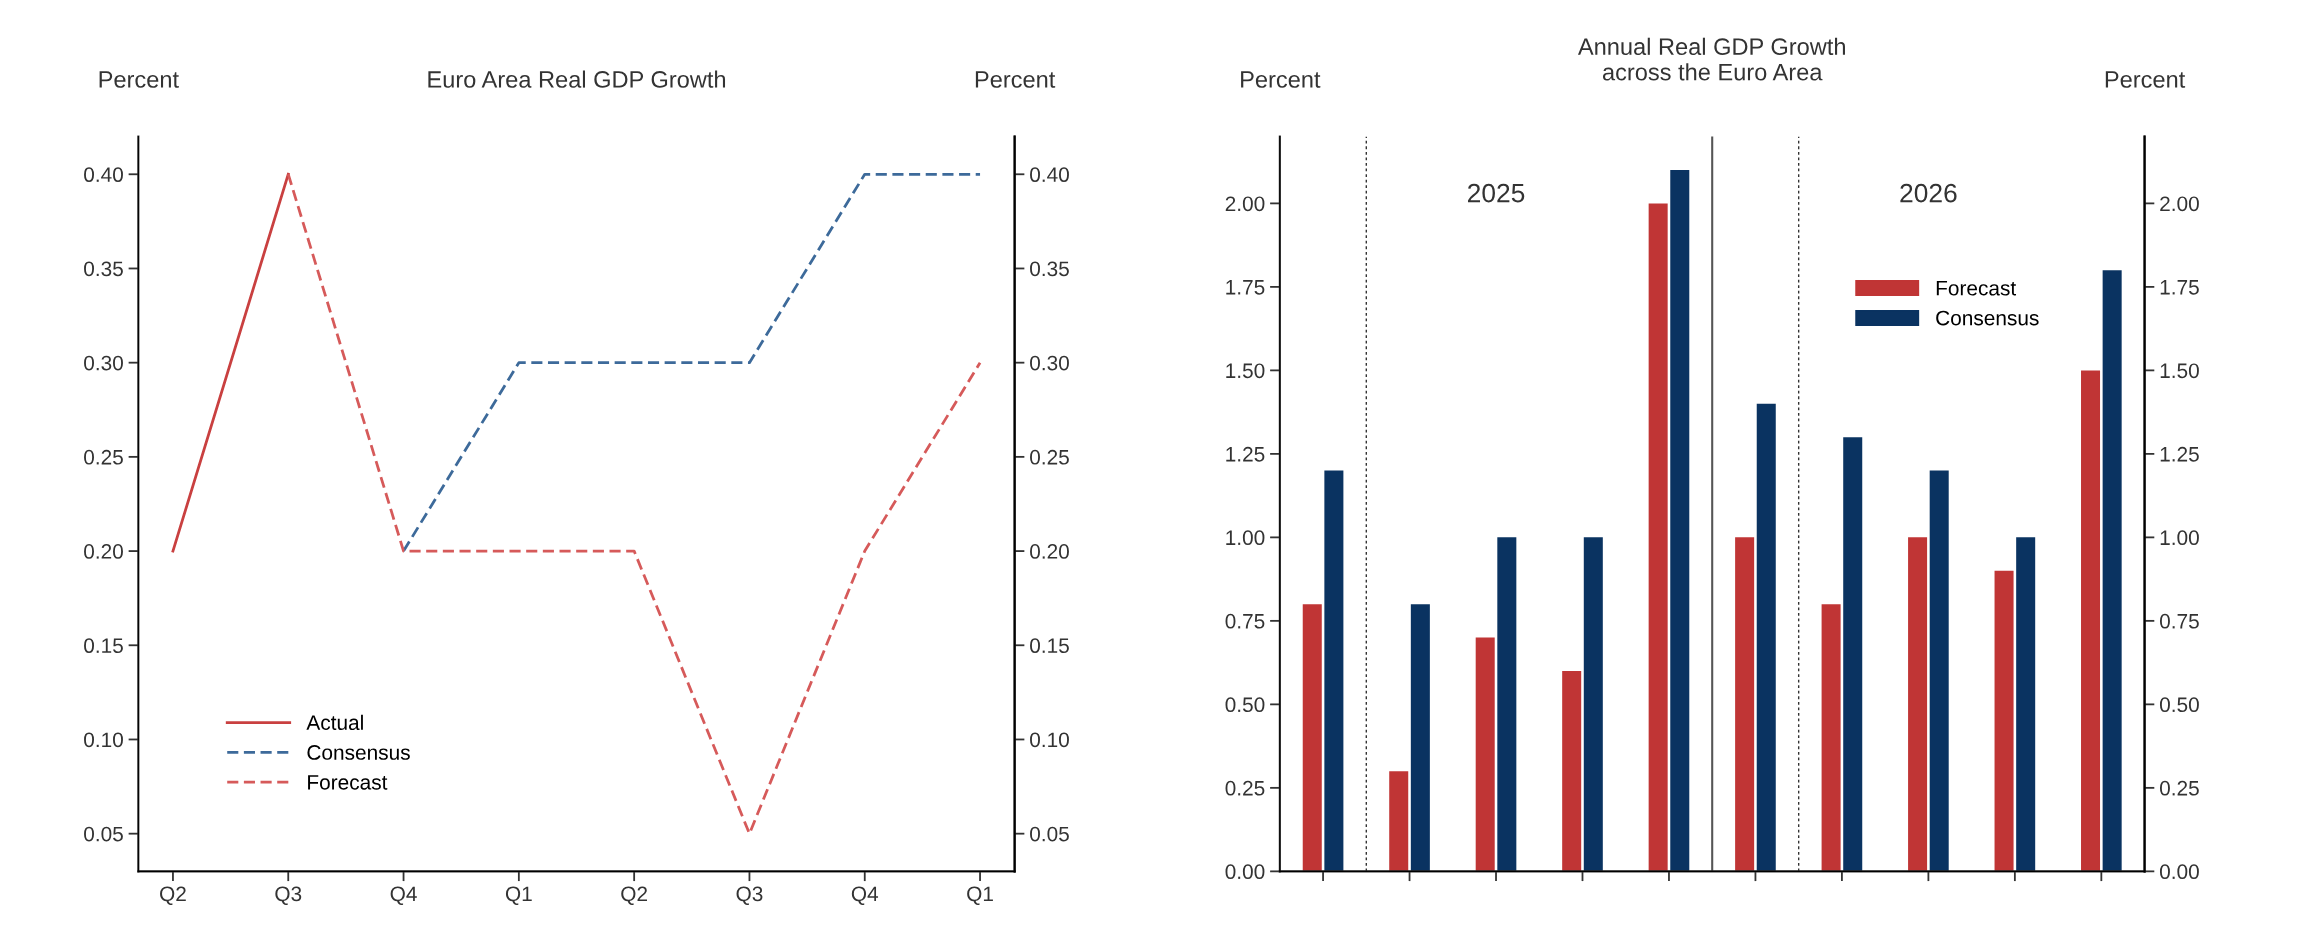  Describe the element at coordinates (1049, 834) in the screenshot. I see `y2-tick-label: 0.05` at that location.